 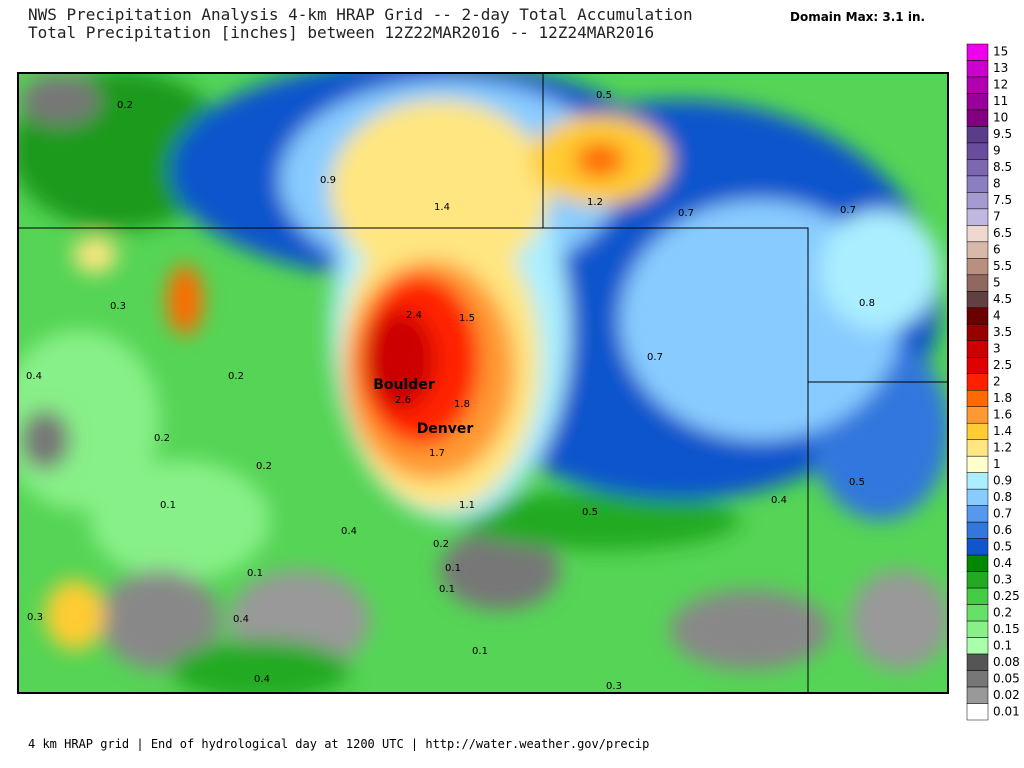 What do you see at coordinates (997, 382) in the screenshot?
I see `legend-label: 2` at bounding box center [997, 382].